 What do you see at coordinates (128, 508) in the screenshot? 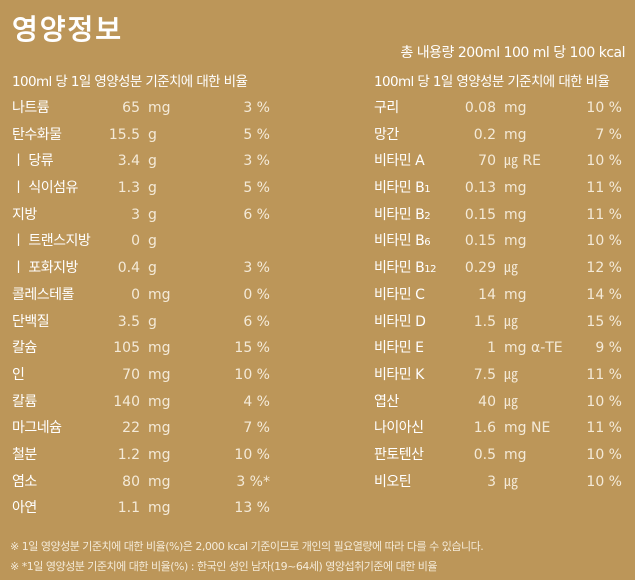
I see `nutrient-amount: 1.1` at bounding box center [128, 508].